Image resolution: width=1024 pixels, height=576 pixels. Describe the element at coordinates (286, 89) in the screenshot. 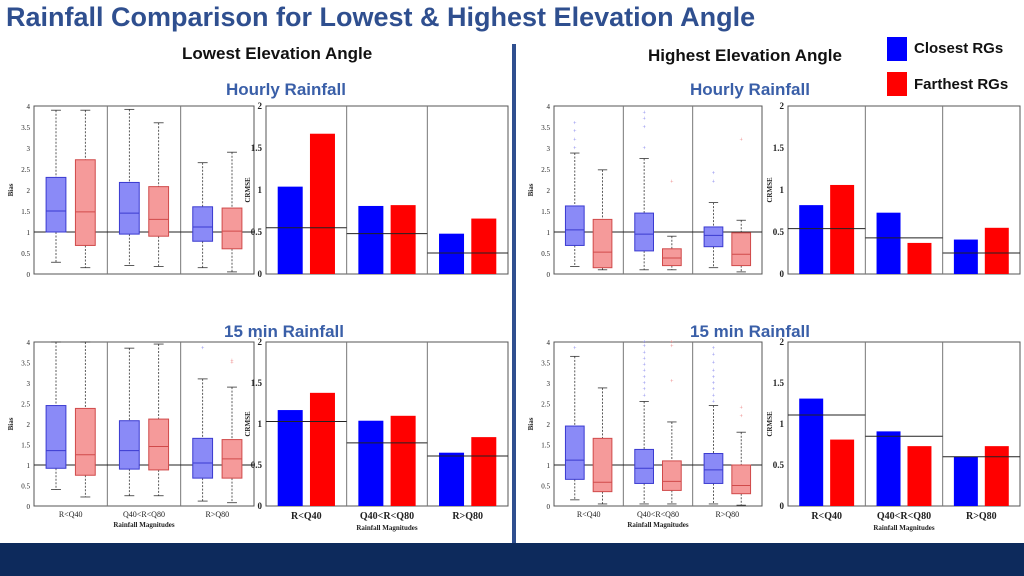

I see `subtitle-left-hourly: Hourly Rainfall` at that location.